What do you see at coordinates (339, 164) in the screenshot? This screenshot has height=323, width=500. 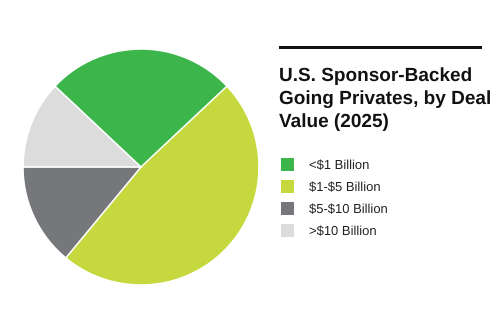 I see `legend-label: <$1 Billion` at bounding box center [339, 164].